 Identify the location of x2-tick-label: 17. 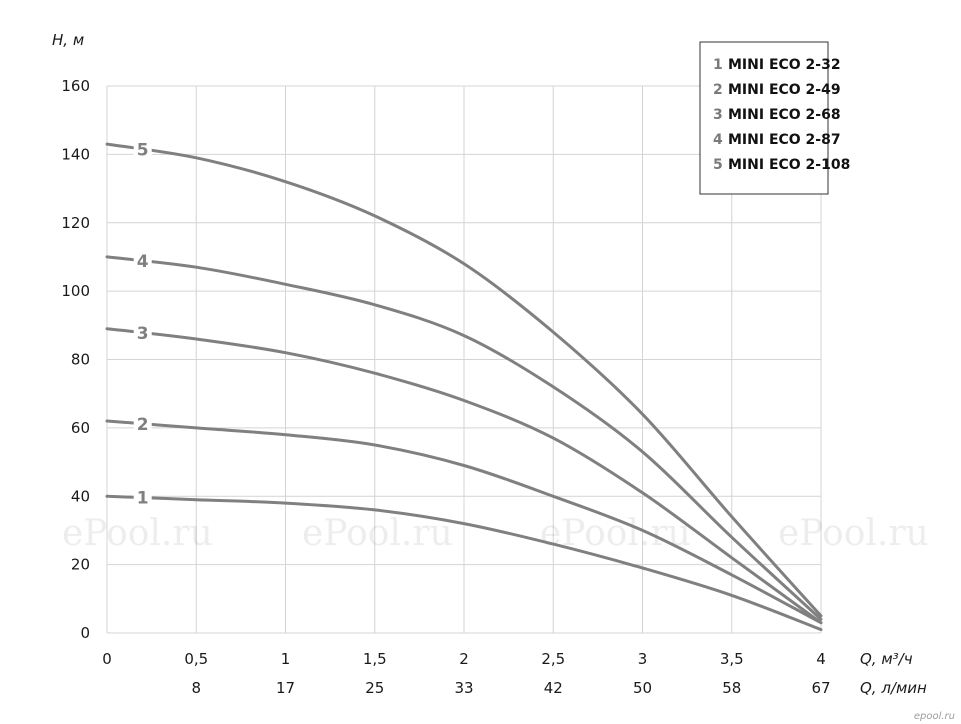
(285, 688).